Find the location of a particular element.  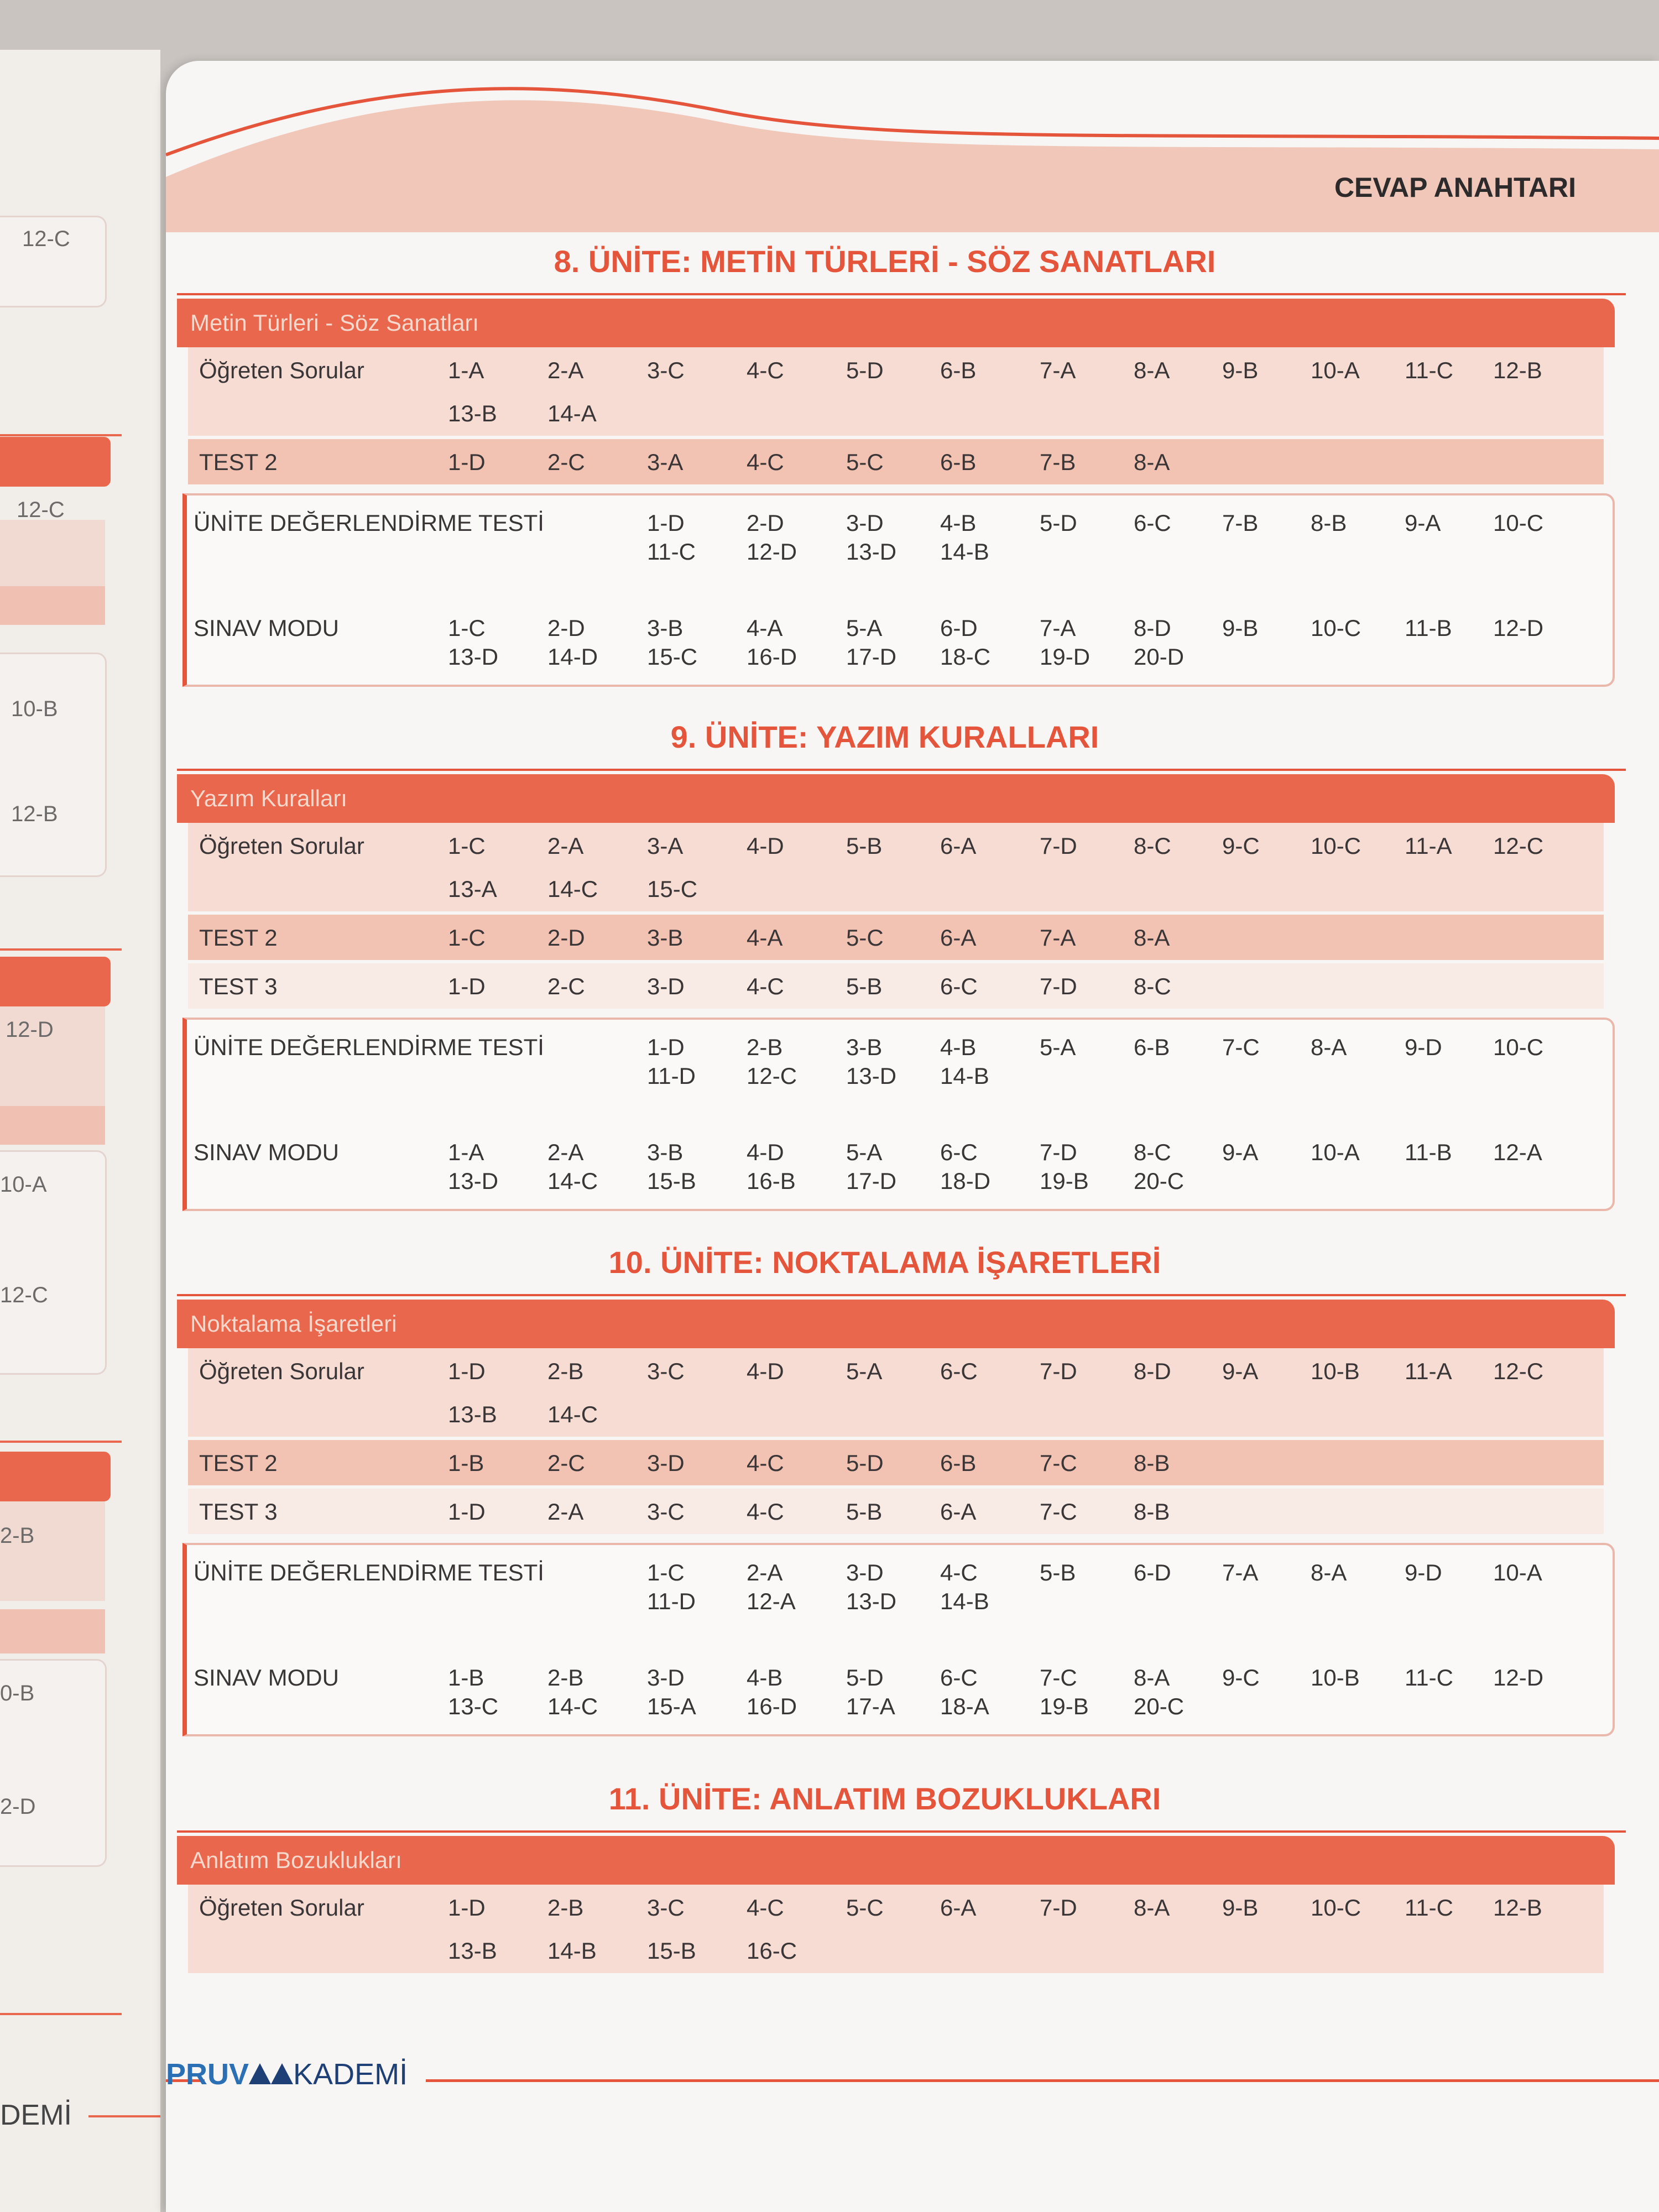

answer-row-ogreten is located at coordinates (896, 392).